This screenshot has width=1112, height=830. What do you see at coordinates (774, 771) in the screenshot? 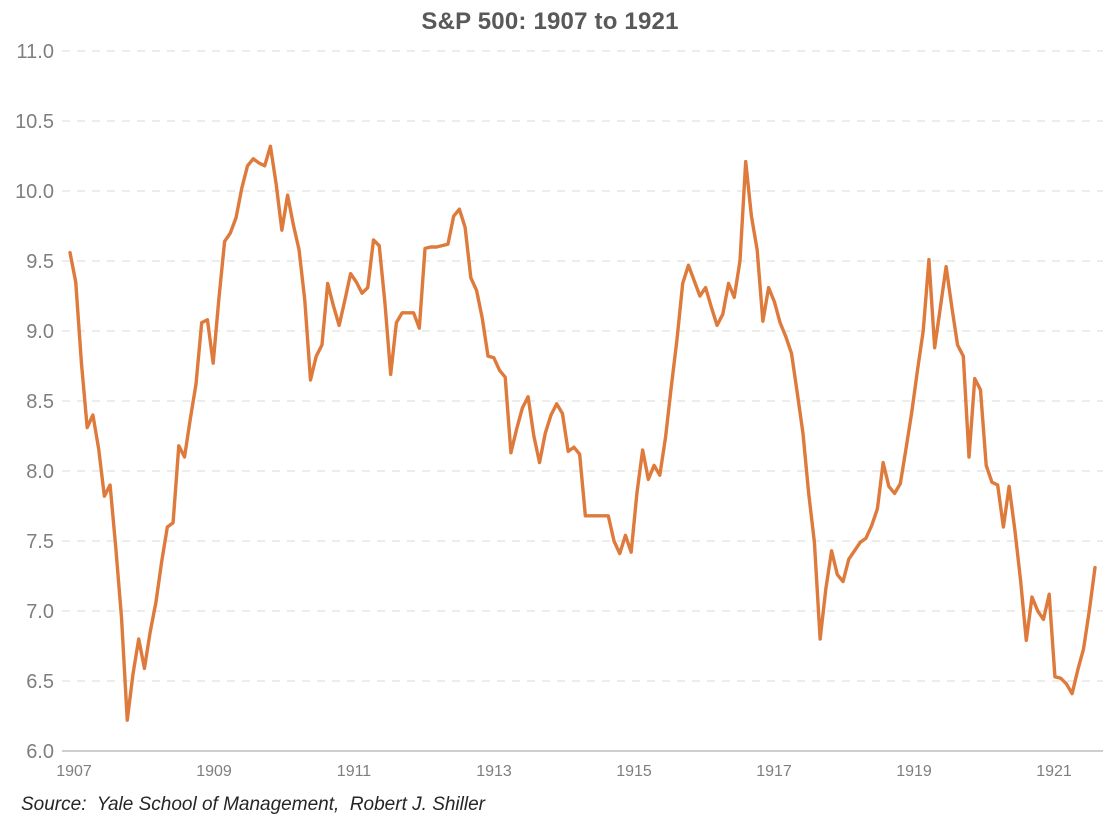
I see `x-tick-label-1917: 1917` at bounding box center [774, 771].